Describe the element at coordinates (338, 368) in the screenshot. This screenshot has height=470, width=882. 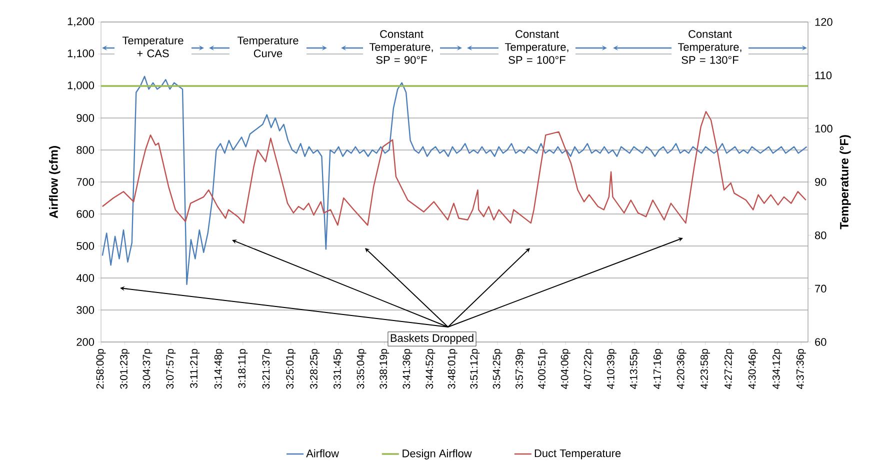
I see `x-tick-label: 3:31:45p` at that location.